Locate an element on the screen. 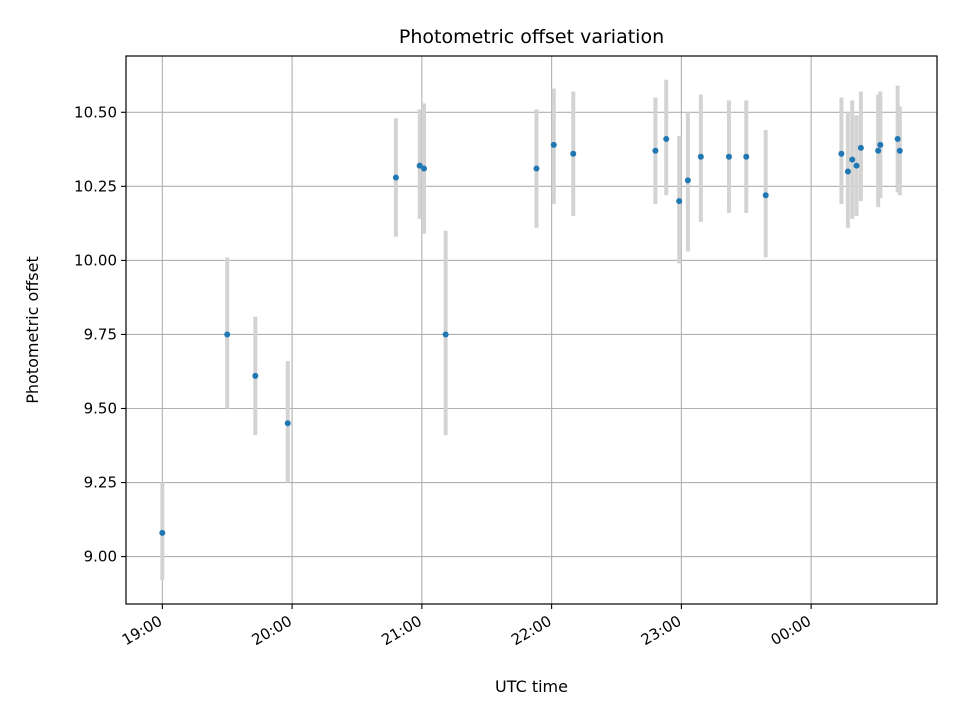 This screenshot has height=720, width=960. y-tick-label: 9.50 is located at coordinates (100, 408).